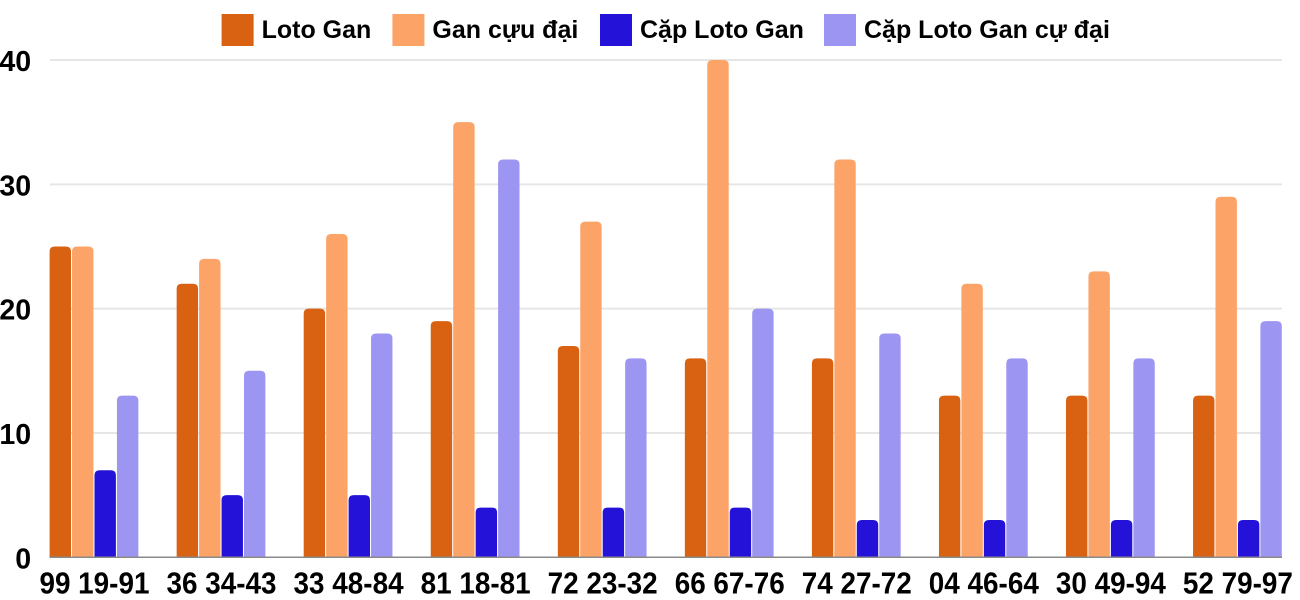 This screenshot has height=600, width=1300. I want to click on svg-text: 52 79-97, so click(1238, 583).